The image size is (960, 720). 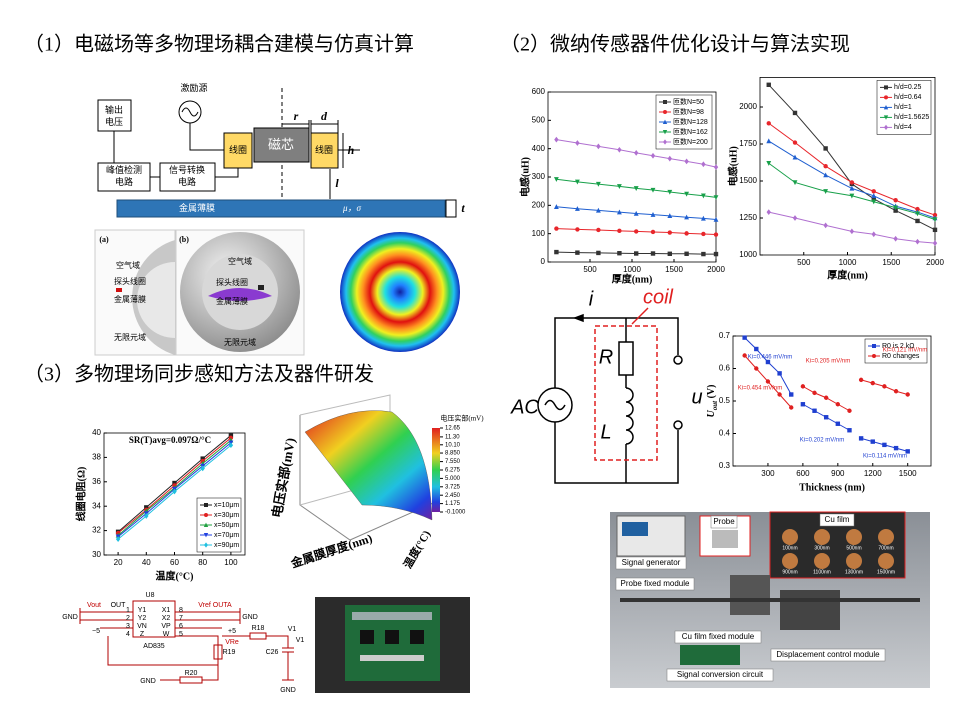 I want to click on label: 空气域, so click(x=240, y=261).